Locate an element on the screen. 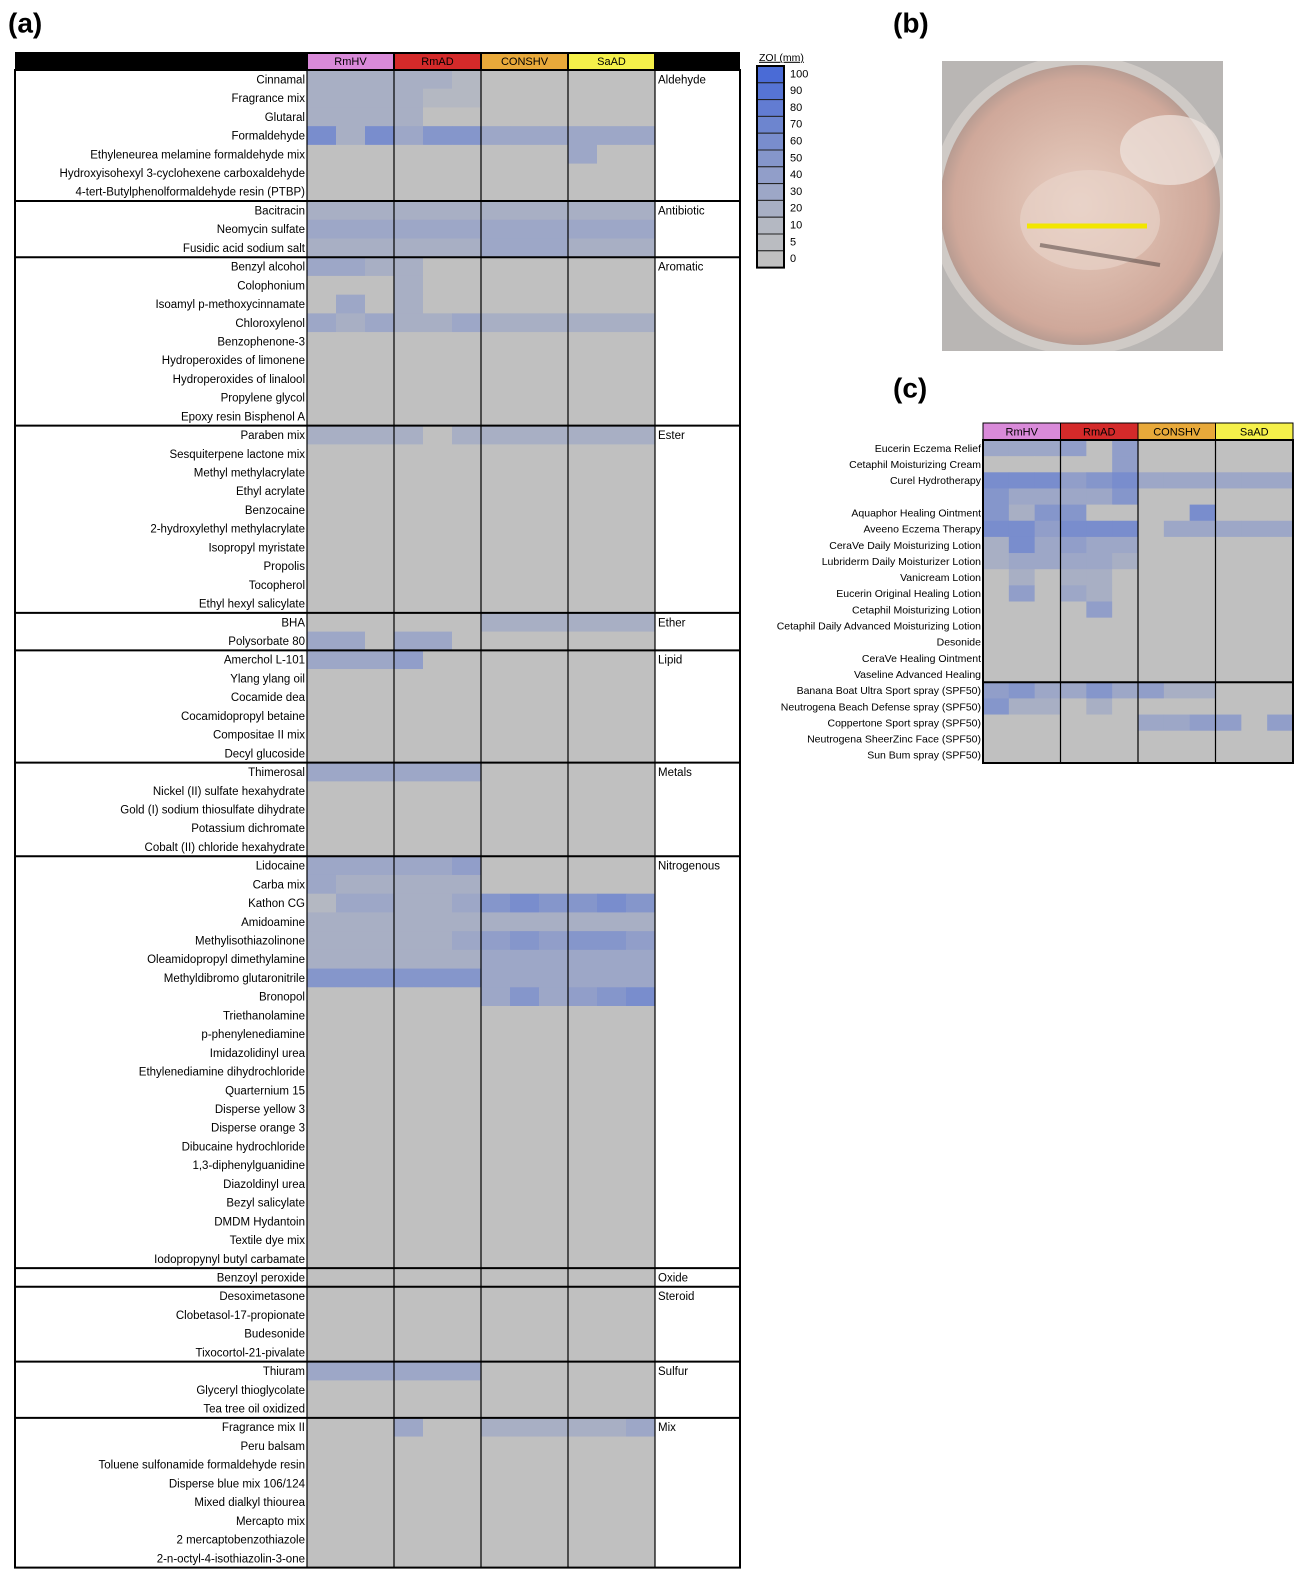 The width and height of the screenshot is (1316, 1589). colorbar-tick-label: 10 is located at coordinates (796, 226).